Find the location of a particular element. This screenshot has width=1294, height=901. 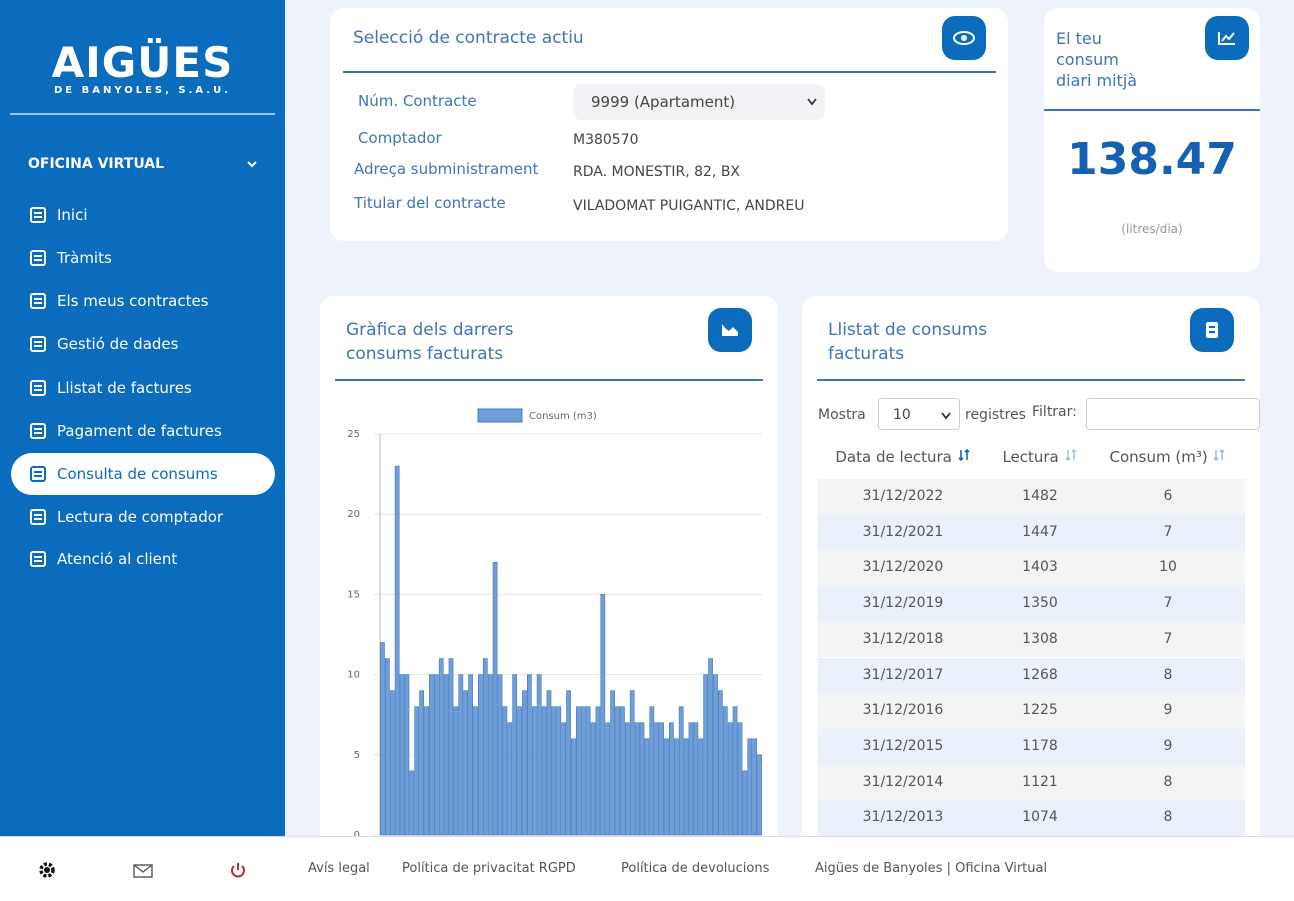

table-cell: 31/12/2022 is located at coordinates (903, 496).